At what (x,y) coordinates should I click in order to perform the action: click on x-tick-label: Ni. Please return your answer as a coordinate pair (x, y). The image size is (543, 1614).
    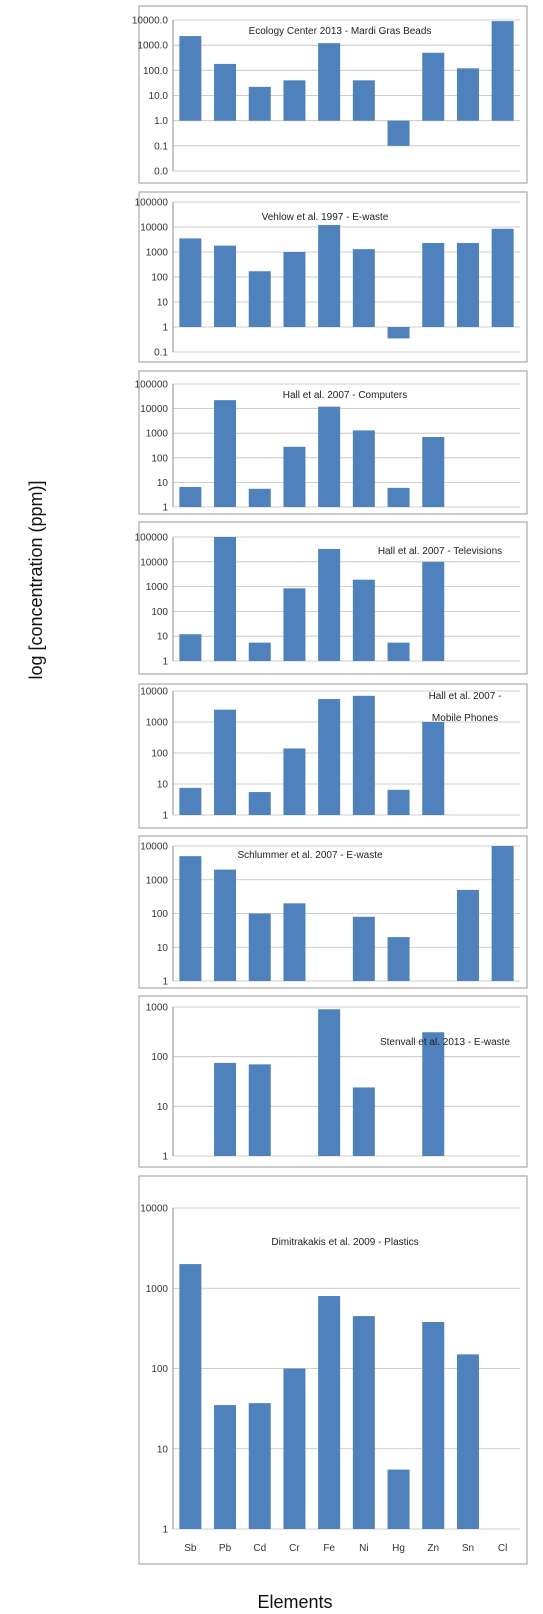
    Looking at the image, I should click on (363, 1548).